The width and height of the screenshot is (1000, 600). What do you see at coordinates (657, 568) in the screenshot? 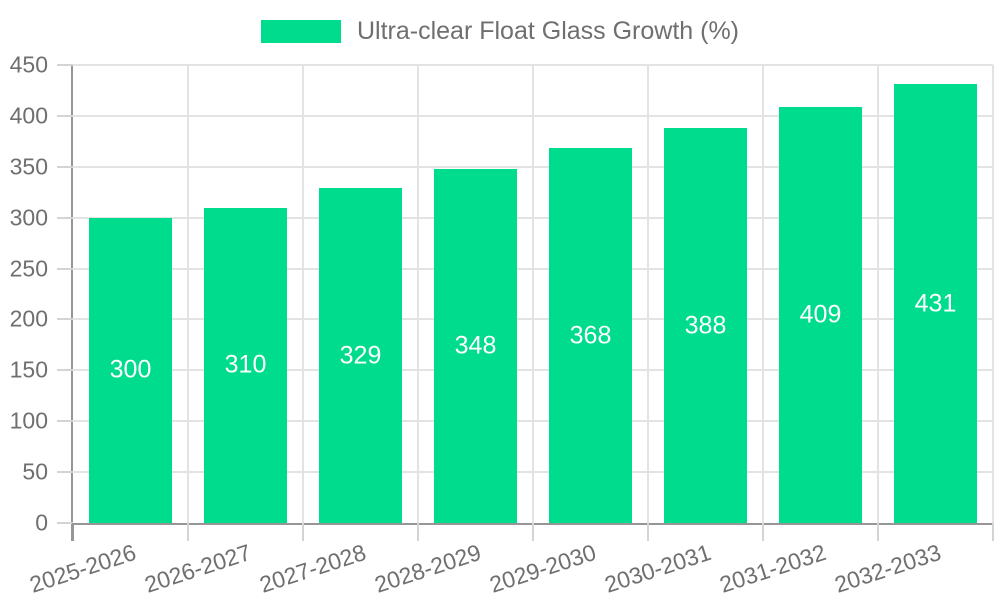
I see `x-tick-label: 2030-2031` at bounding box center [657, 568].